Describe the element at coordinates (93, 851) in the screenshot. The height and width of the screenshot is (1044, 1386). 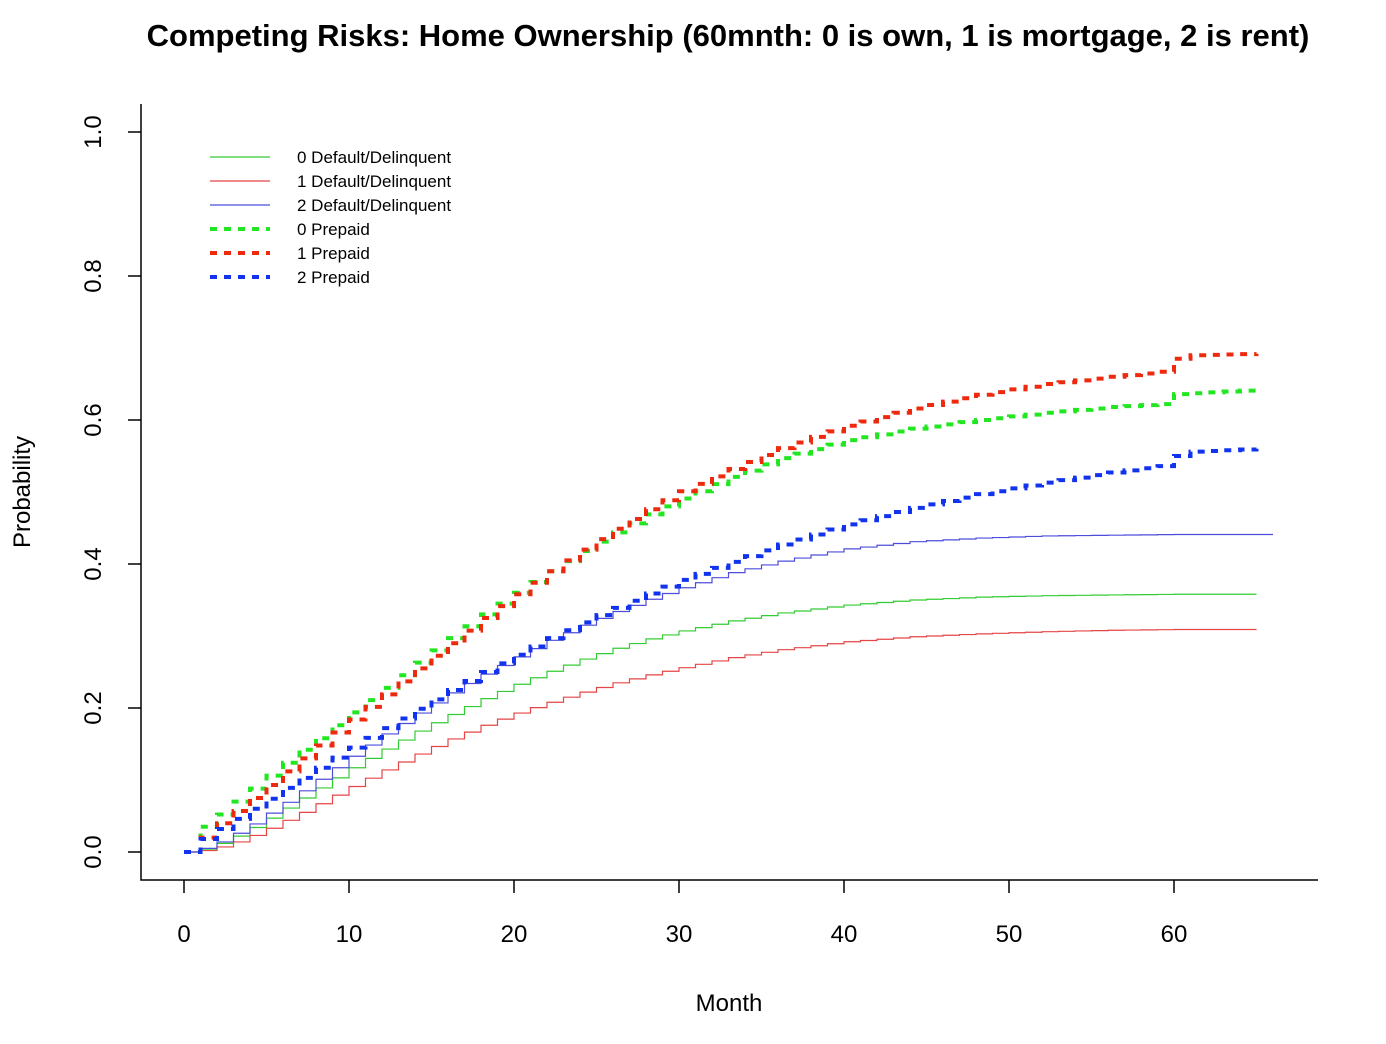
I see `y-tick-label: 0.0` at that location.